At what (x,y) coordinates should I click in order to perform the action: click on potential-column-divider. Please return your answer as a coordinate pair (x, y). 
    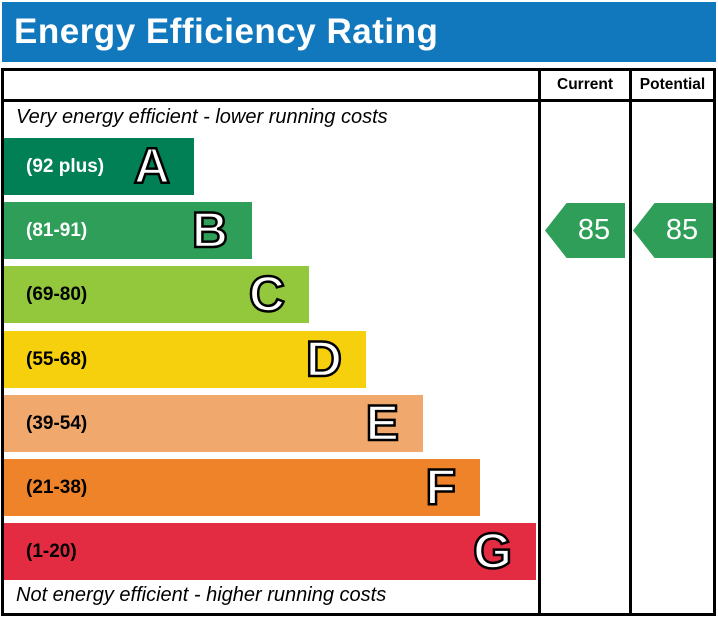
    Looking at the image, I should click on (630, 342).